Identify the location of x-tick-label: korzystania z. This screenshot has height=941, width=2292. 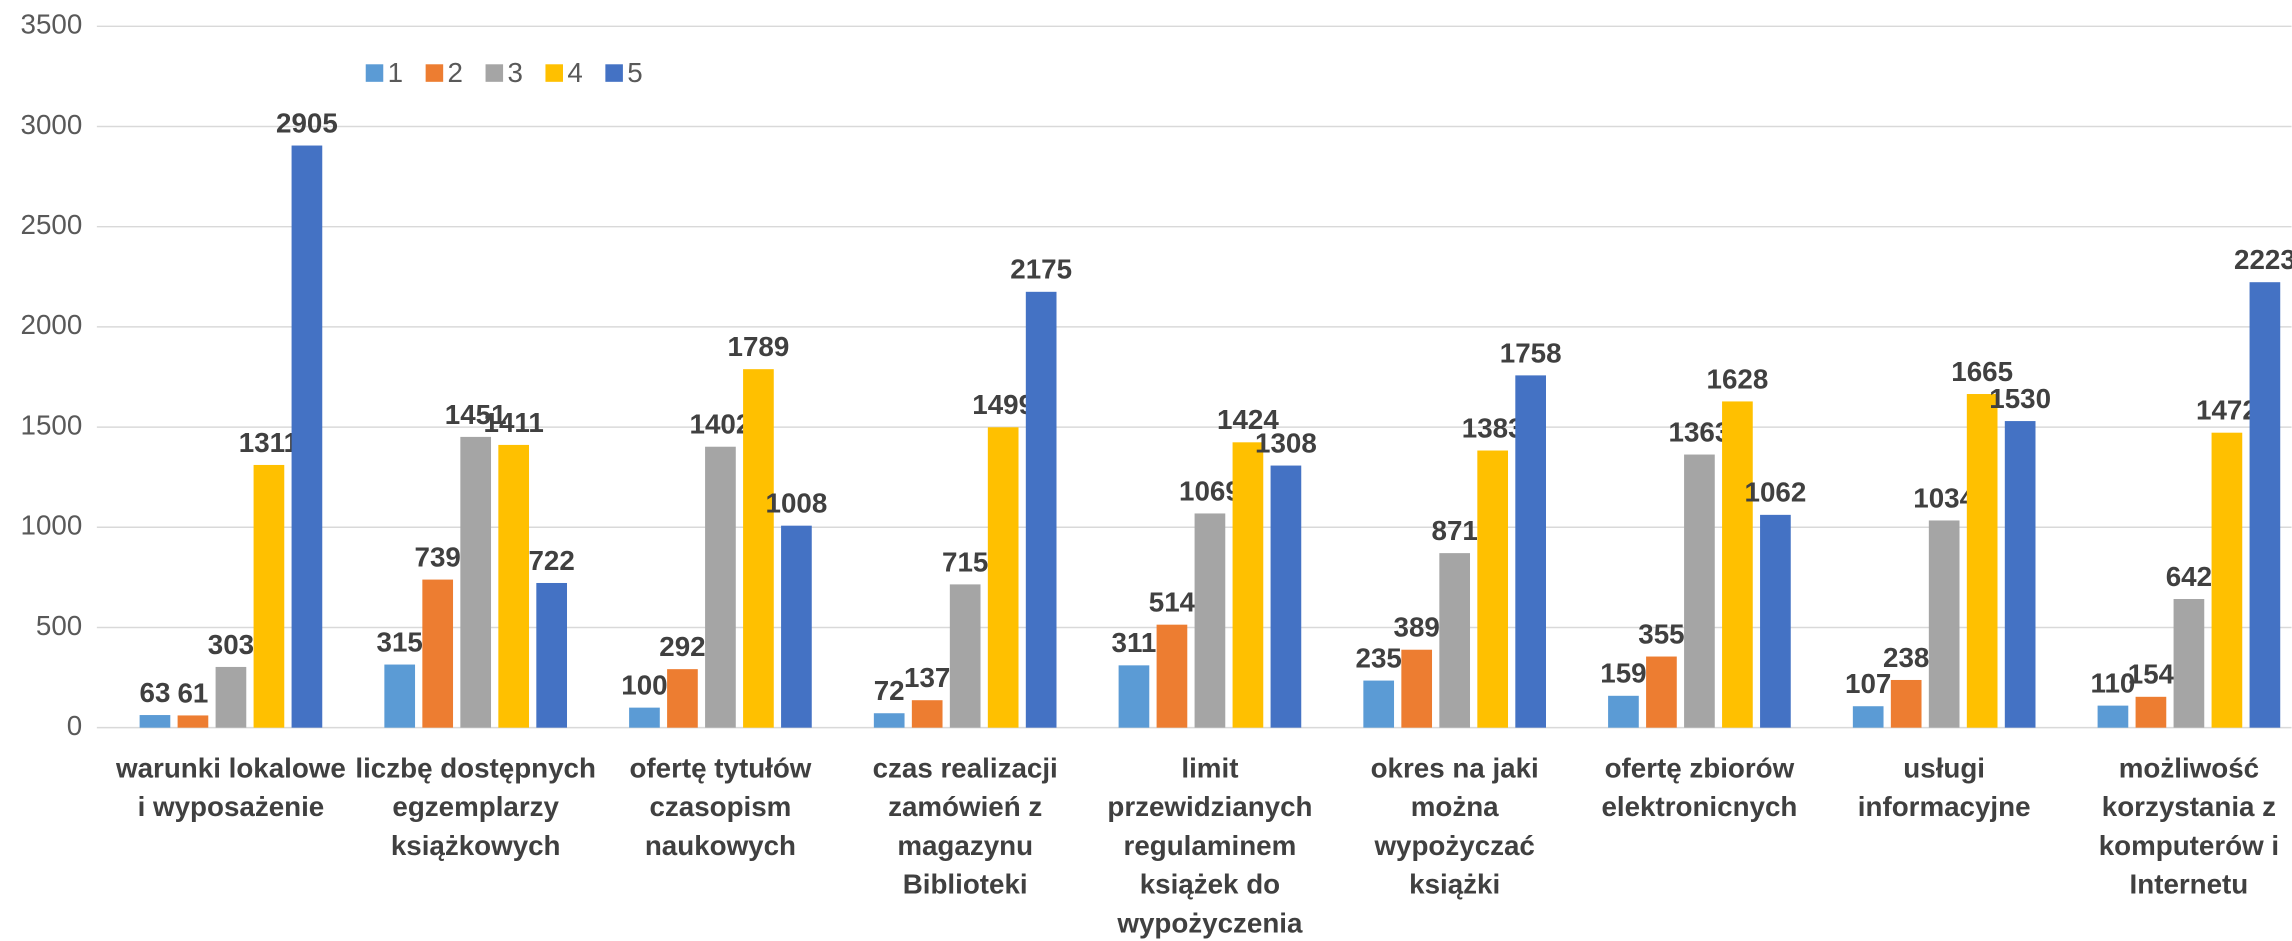
(2189, 806).